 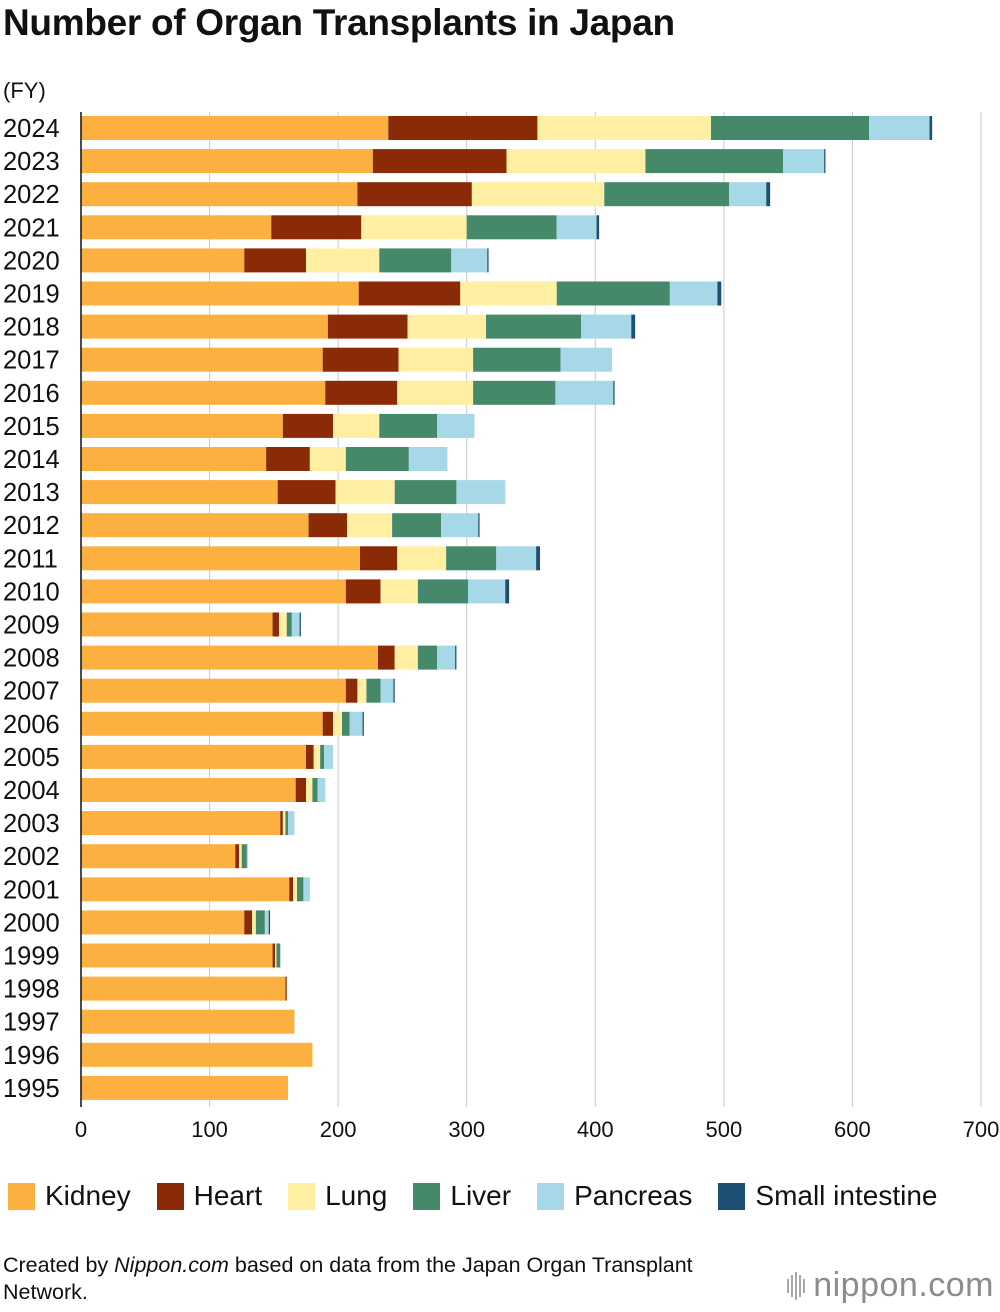 What do you see at coordinates (481, 1195) in the screenshot?
I see `legend-label-liver: Liver` at bounding box center [481, 1195].